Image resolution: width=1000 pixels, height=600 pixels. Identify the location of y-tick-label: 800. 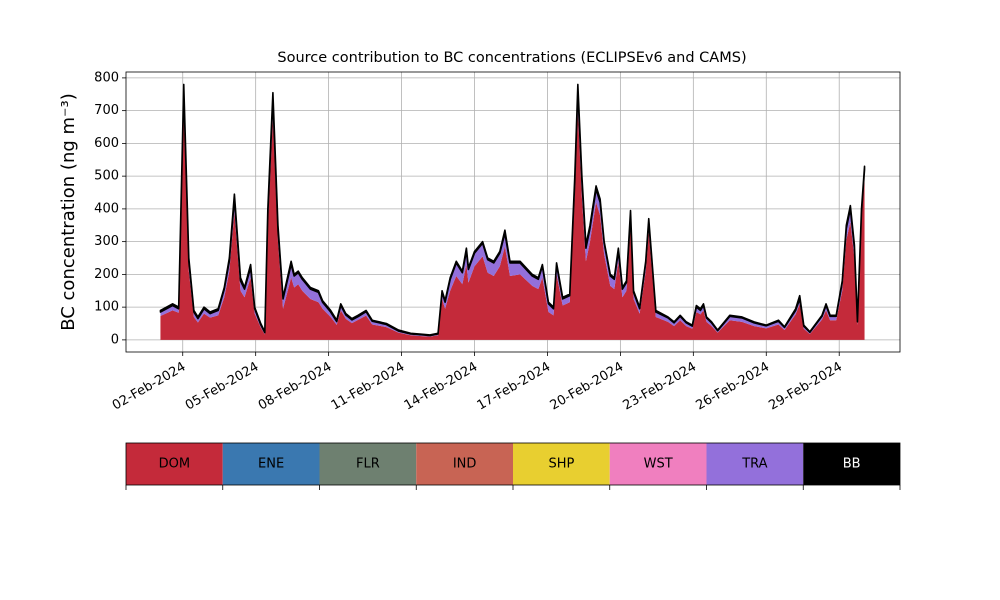
(106, 77).